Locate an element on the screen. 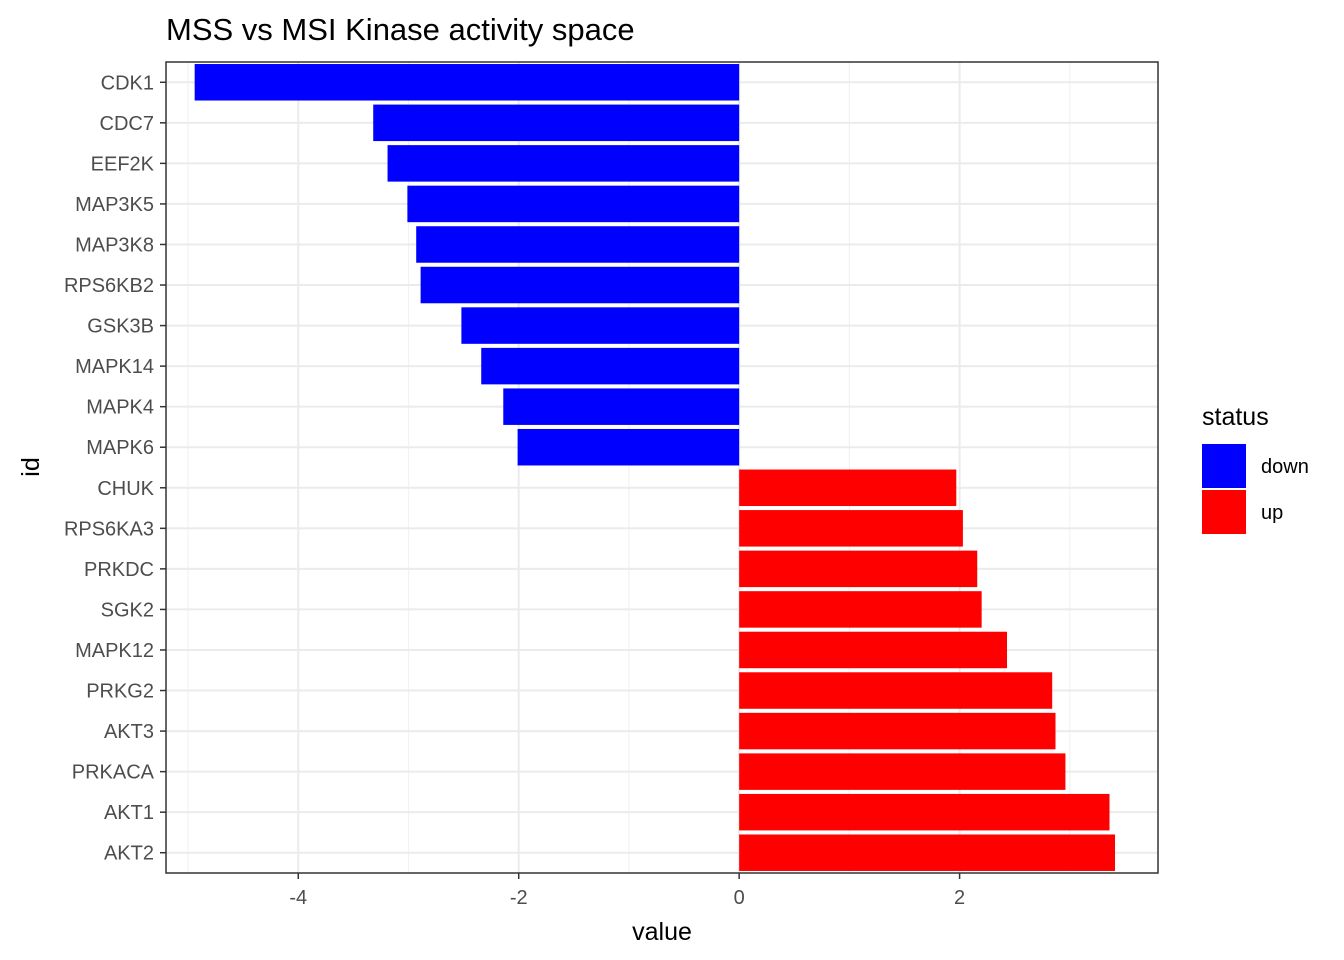  y-tick-label: RPS6KB2 is located at coordinates (109, 286).